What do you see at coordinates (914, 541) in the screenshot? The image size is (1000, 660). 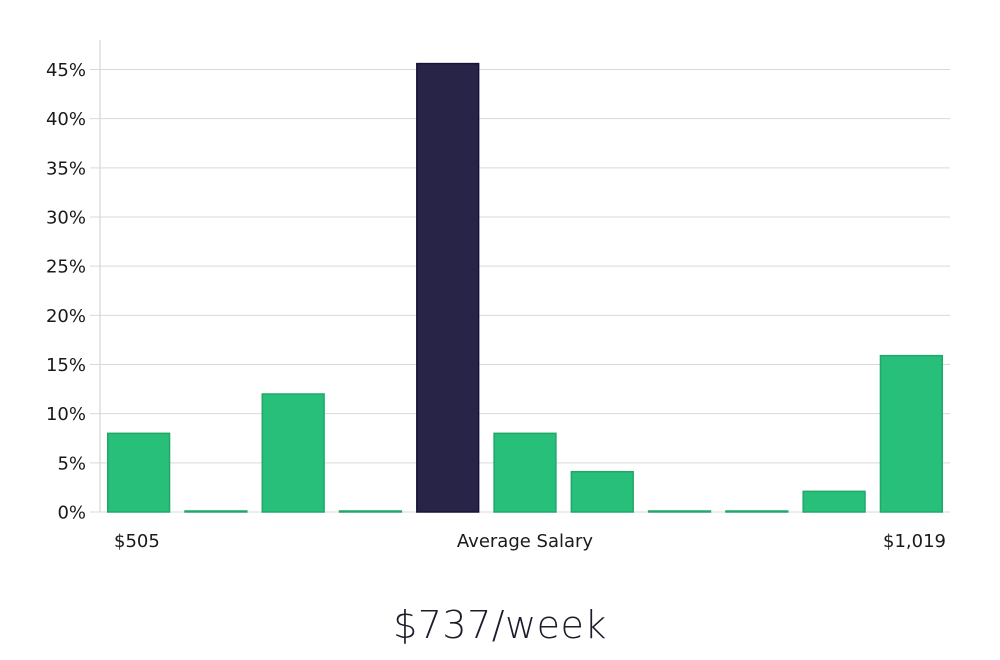 I see `x-tick-label: $1,019` at bounding box center [914, 541].